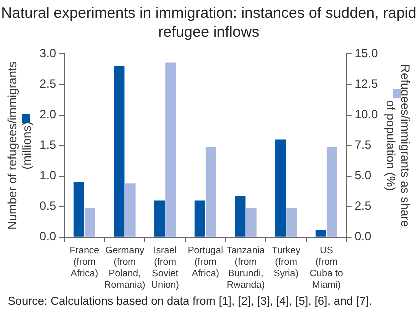 The width and height of the screenshot is (418, 323). I want to click on y-tick-label: 3.0, so click(48, 53).